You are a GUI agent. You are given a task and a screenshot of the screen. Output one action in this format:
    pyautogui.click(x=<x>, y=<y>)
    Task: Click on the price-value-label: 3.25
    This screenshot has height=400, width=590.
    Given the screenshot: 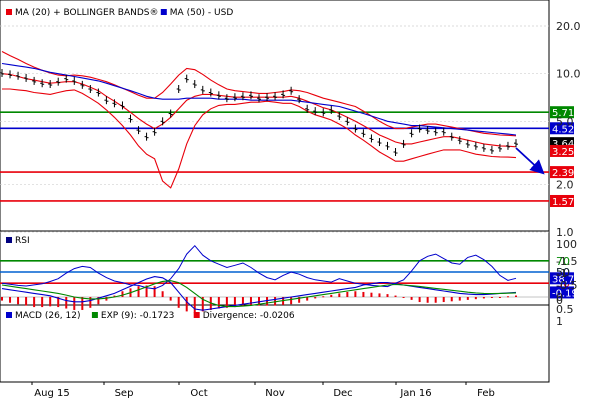 What is the action you would take?
    pyautogui.click(x=563, y=152)
    